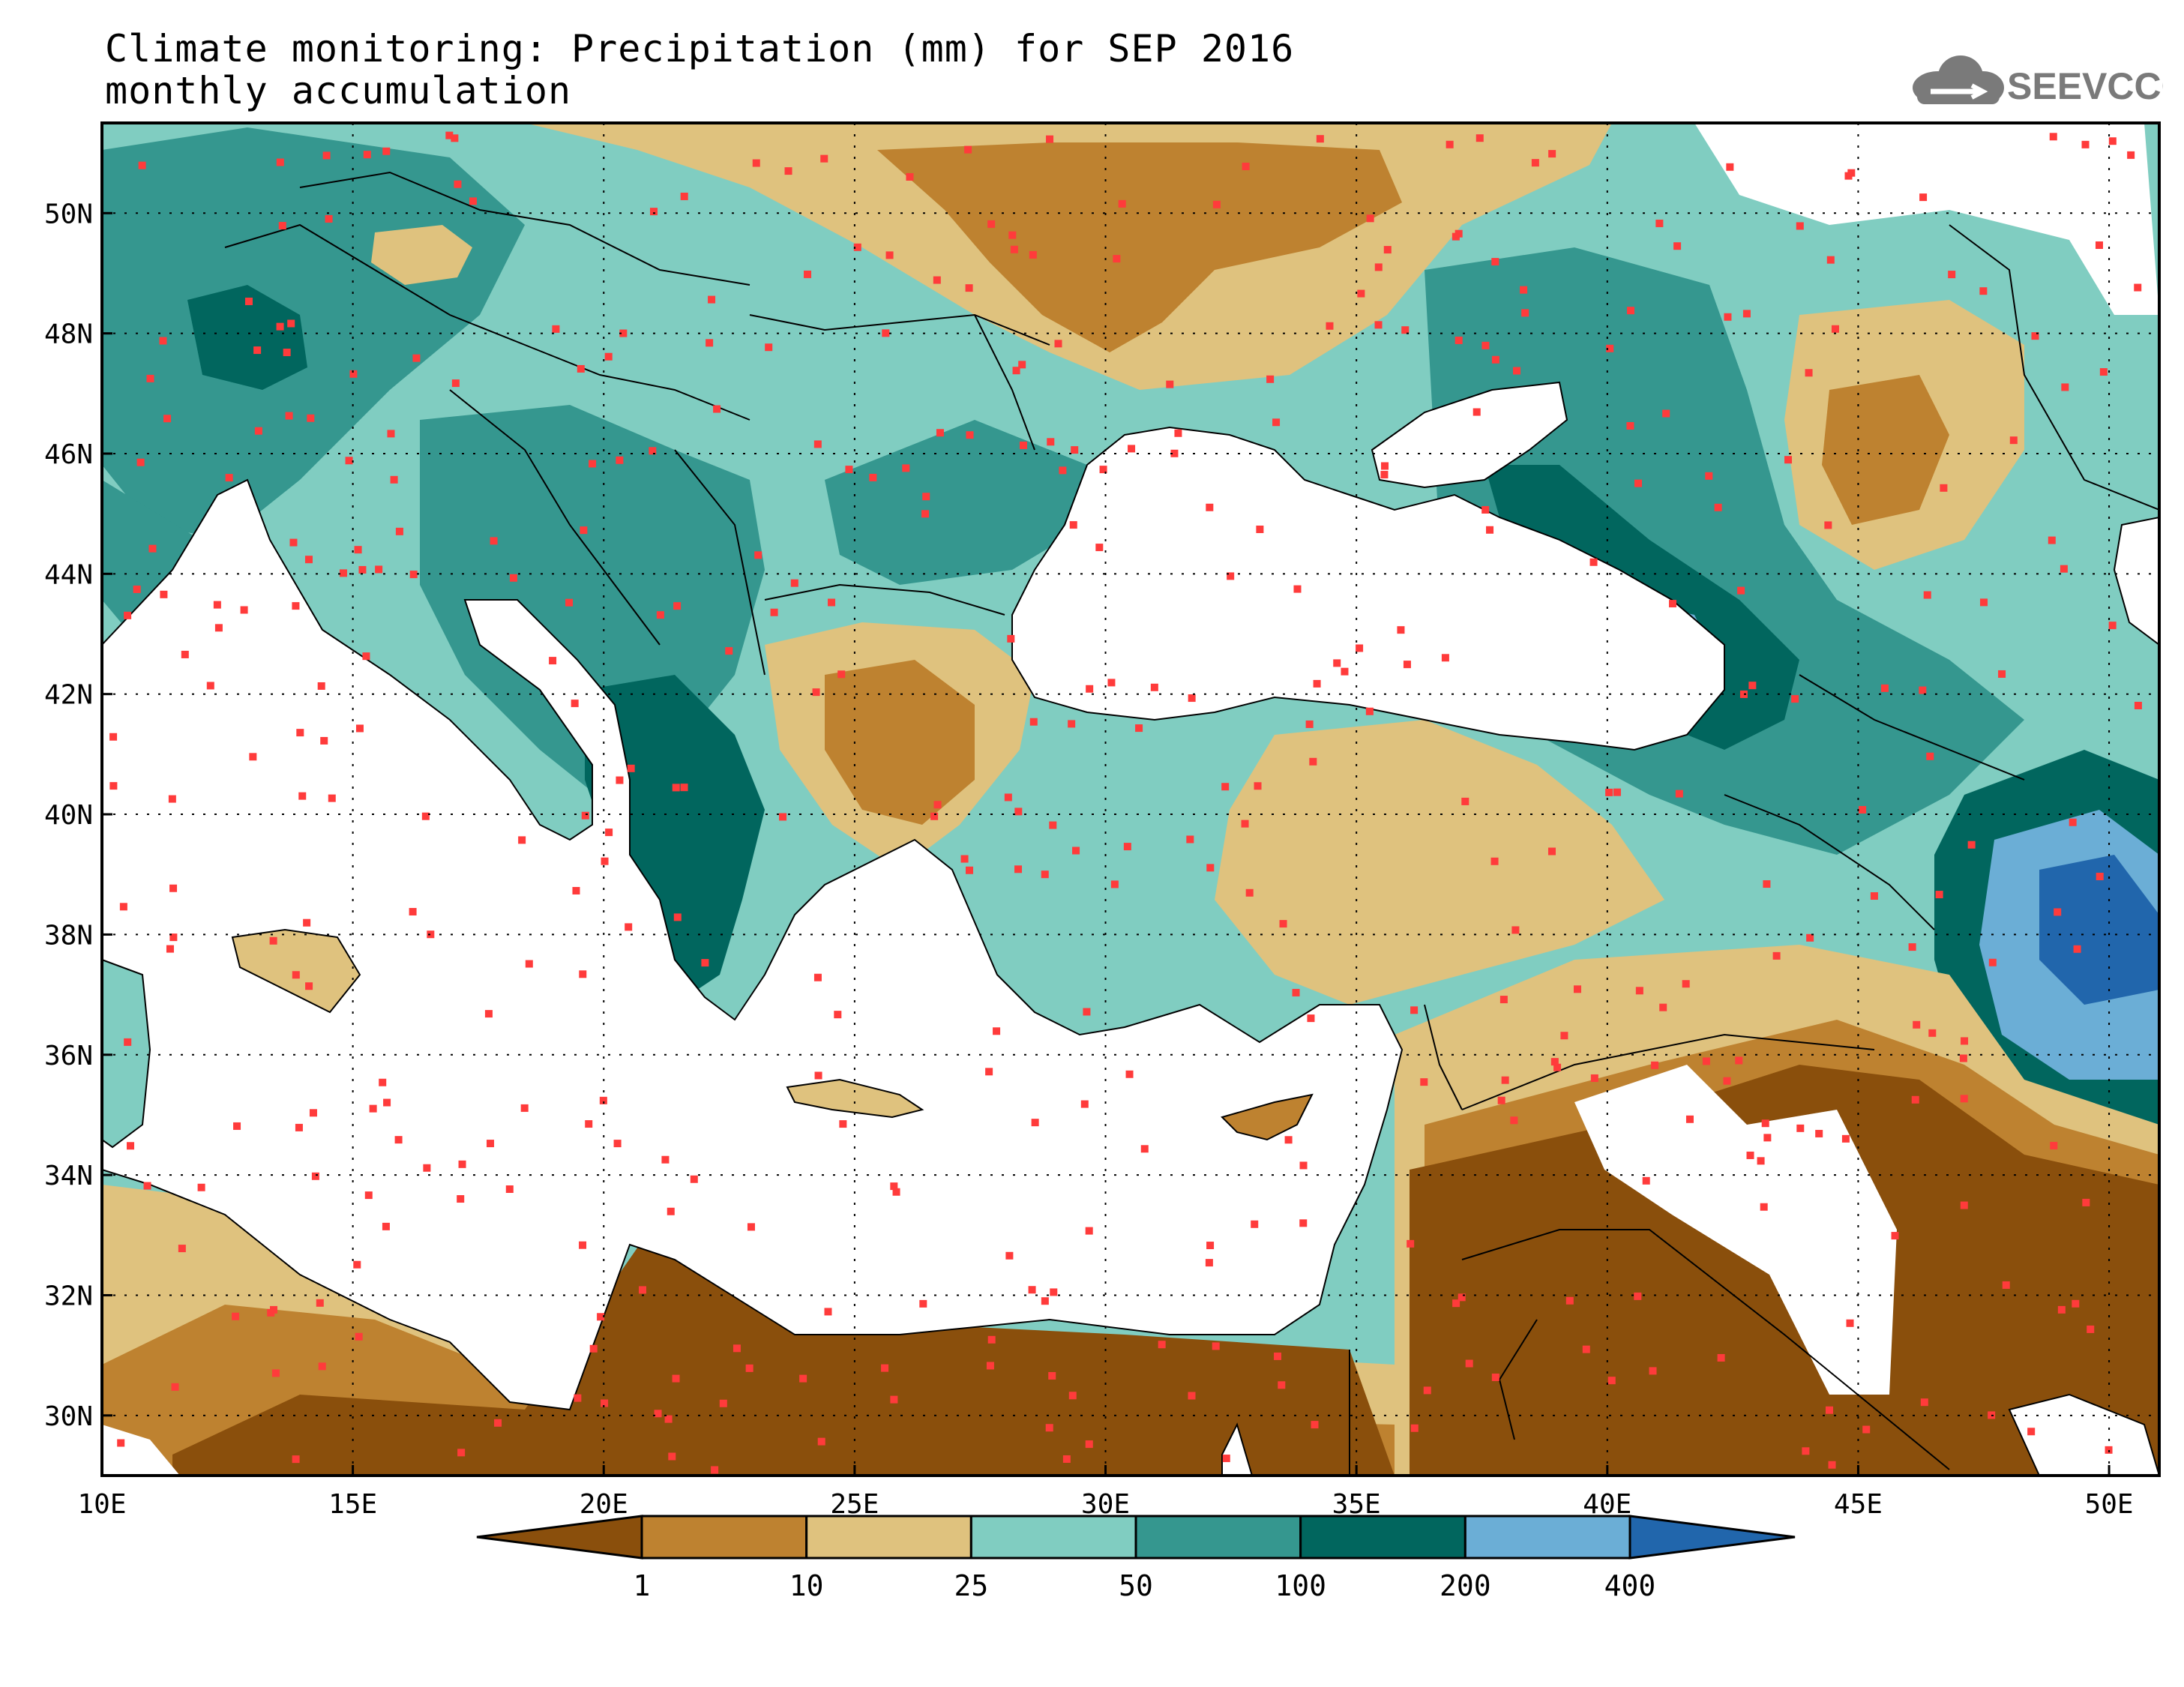 The width and height of the screenshot is (2184, 1687). What do you see at coordinates (101, 1504) in the screenshot?
I see `tick-label-lon: 10E` at bounding box center [101, 1504].